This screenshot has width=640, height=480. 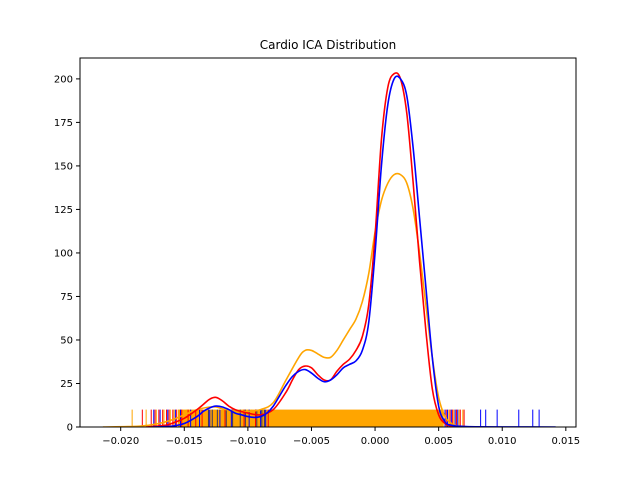 I want to click on y-tick-label: 75, so click(x=66, y=297).